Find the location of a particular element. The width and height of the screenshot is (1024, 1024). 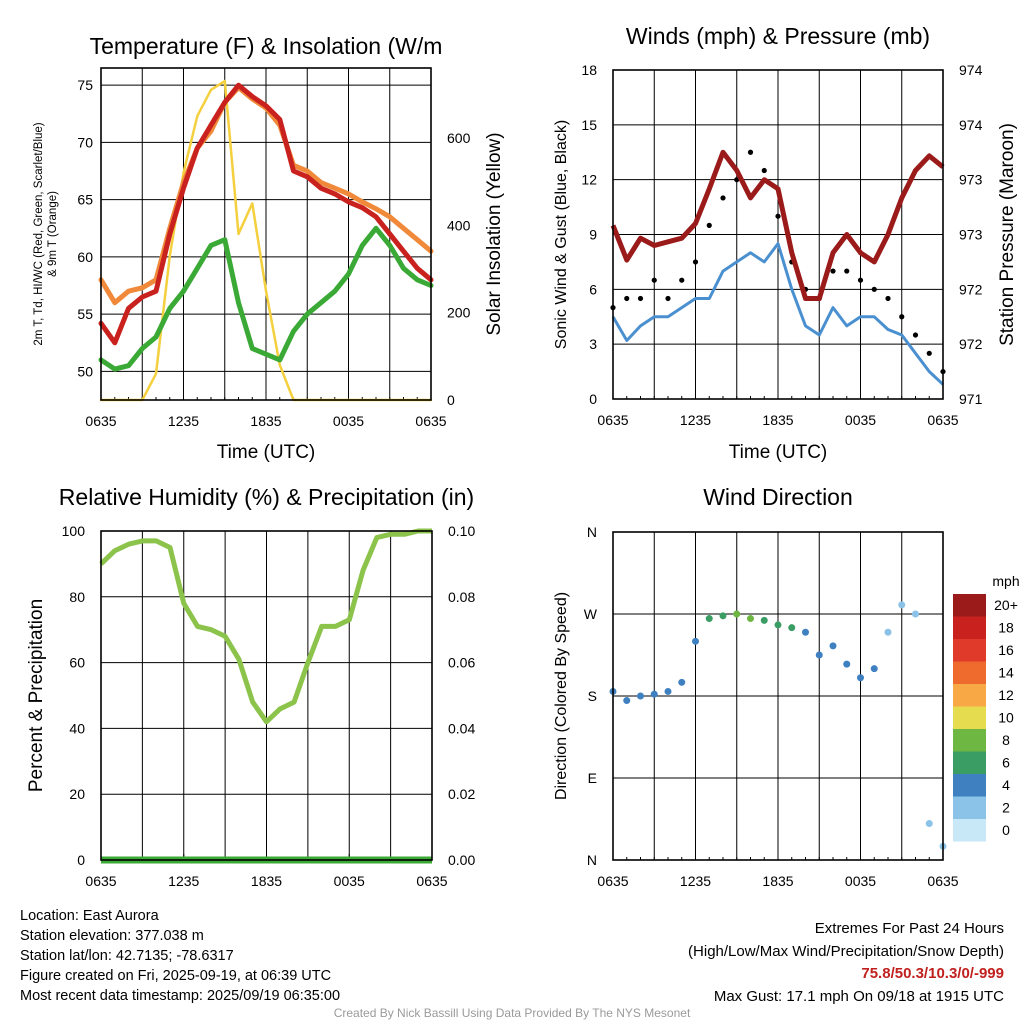

y-tick-label: S is located at coordinates (592, 696).